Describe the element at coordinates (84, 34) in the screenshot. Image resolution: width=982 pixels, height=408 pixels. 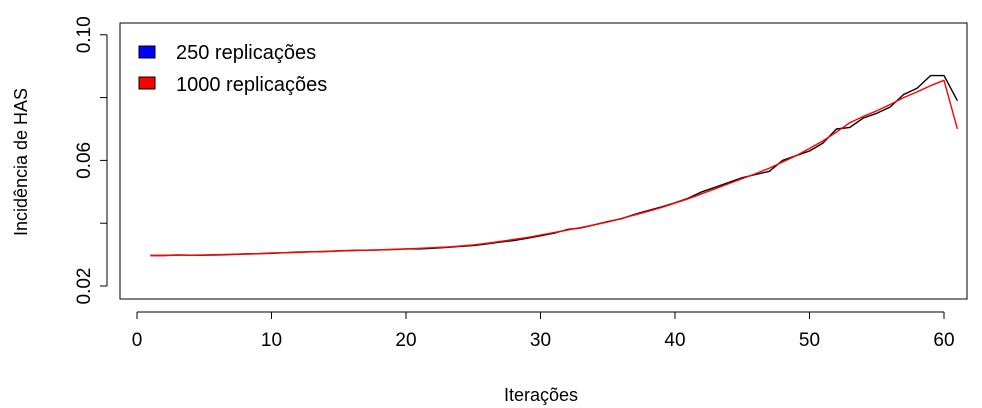
I see `y-tick-label: 0.10` at that location.